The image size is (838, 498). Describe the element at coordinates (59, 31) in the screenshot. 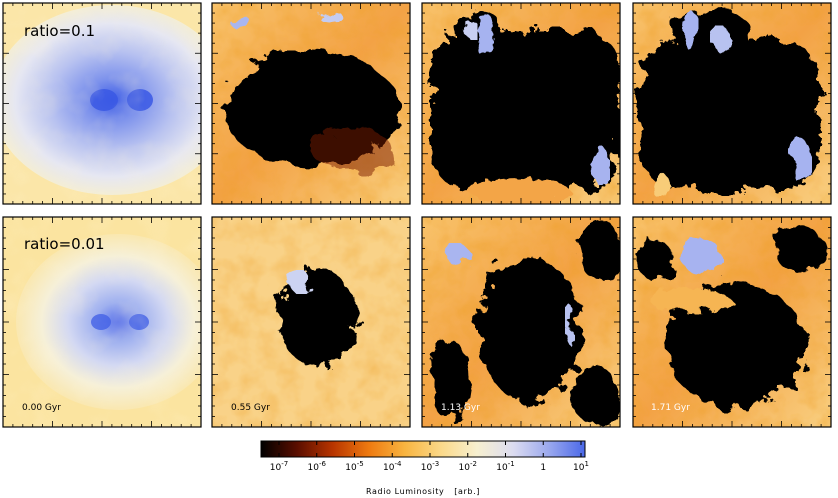

I see `row1-ratio-label: ratio=0.1` at that location.